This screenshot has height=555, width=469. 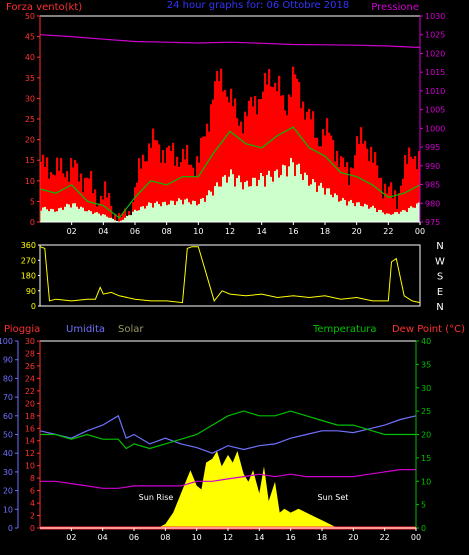 I want to click on temperature-axis-title: Temperatura, so click(x=344, y=329).